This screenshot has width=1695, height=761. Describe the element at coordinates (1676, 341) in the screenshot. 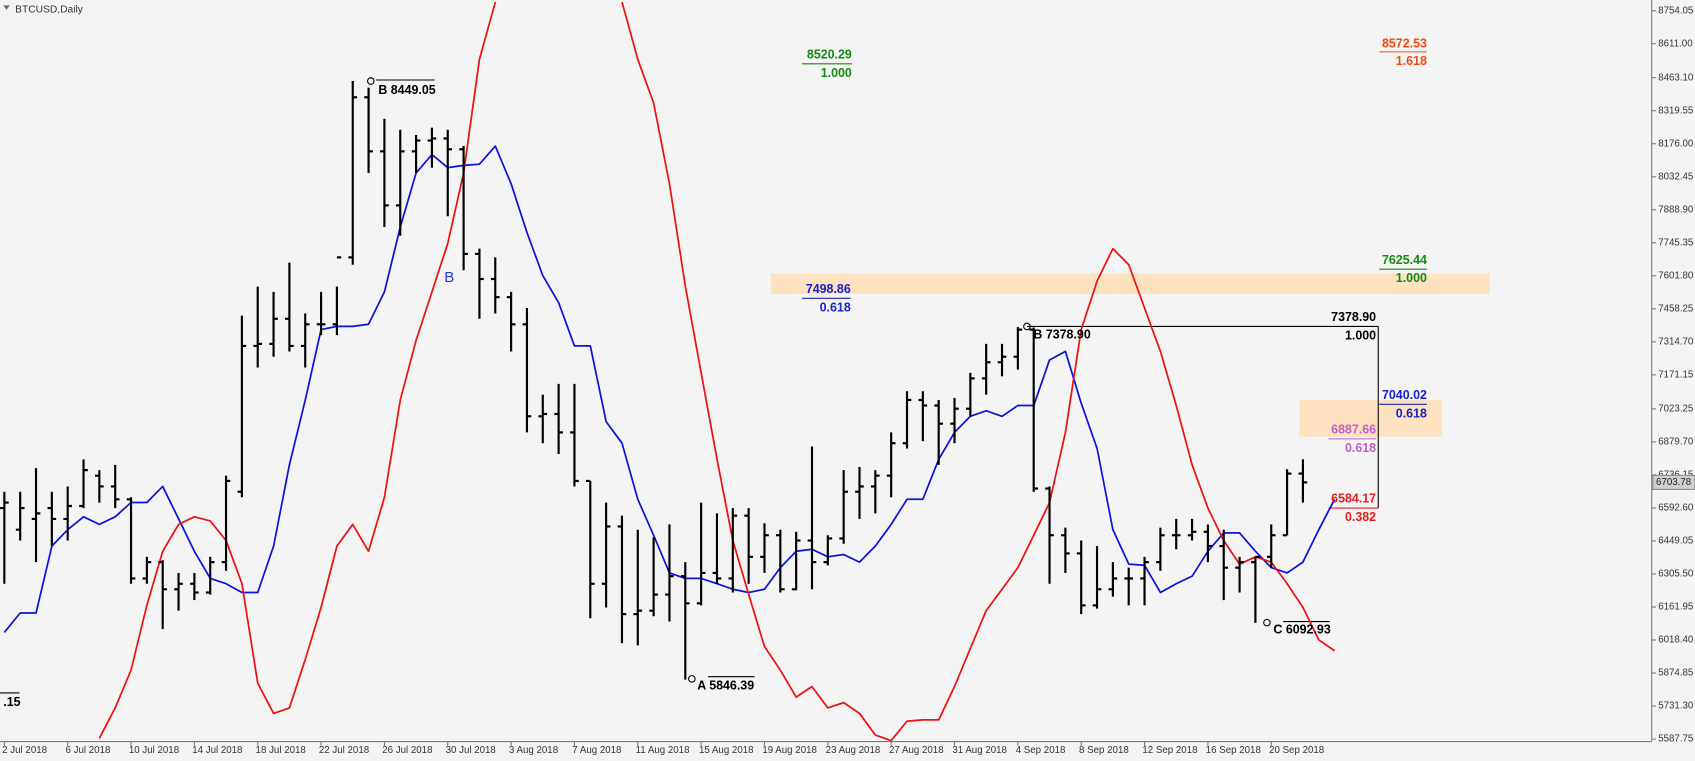

I see `y-tick-label: 7314.70` at that location.